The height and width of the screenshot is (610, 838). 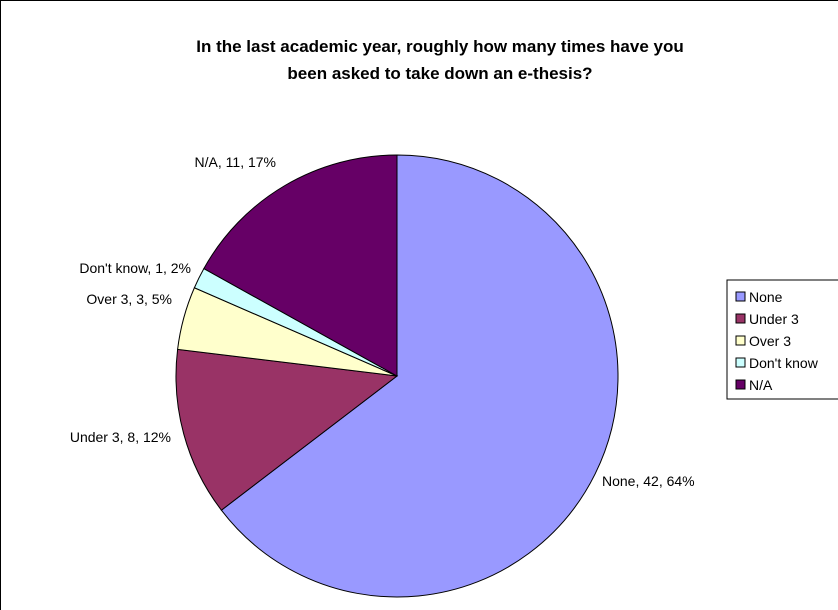 What do you see at coordinates (129, 299) in the screenshot?
I see `data-label-over-3: Over 3, 3, 5%` at bounding box center [129, 299].